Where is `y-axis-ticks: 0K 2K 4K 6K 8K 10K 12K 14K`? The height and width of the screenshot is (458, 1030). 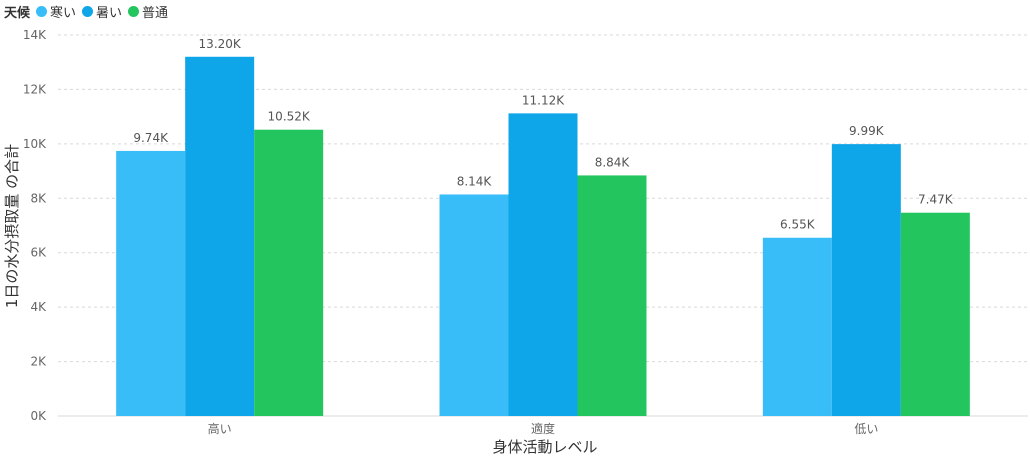
y-axis-ticks: 0K 2K 4K 6K 8K 10K 12K 14K is located at coordinates (35, 225).